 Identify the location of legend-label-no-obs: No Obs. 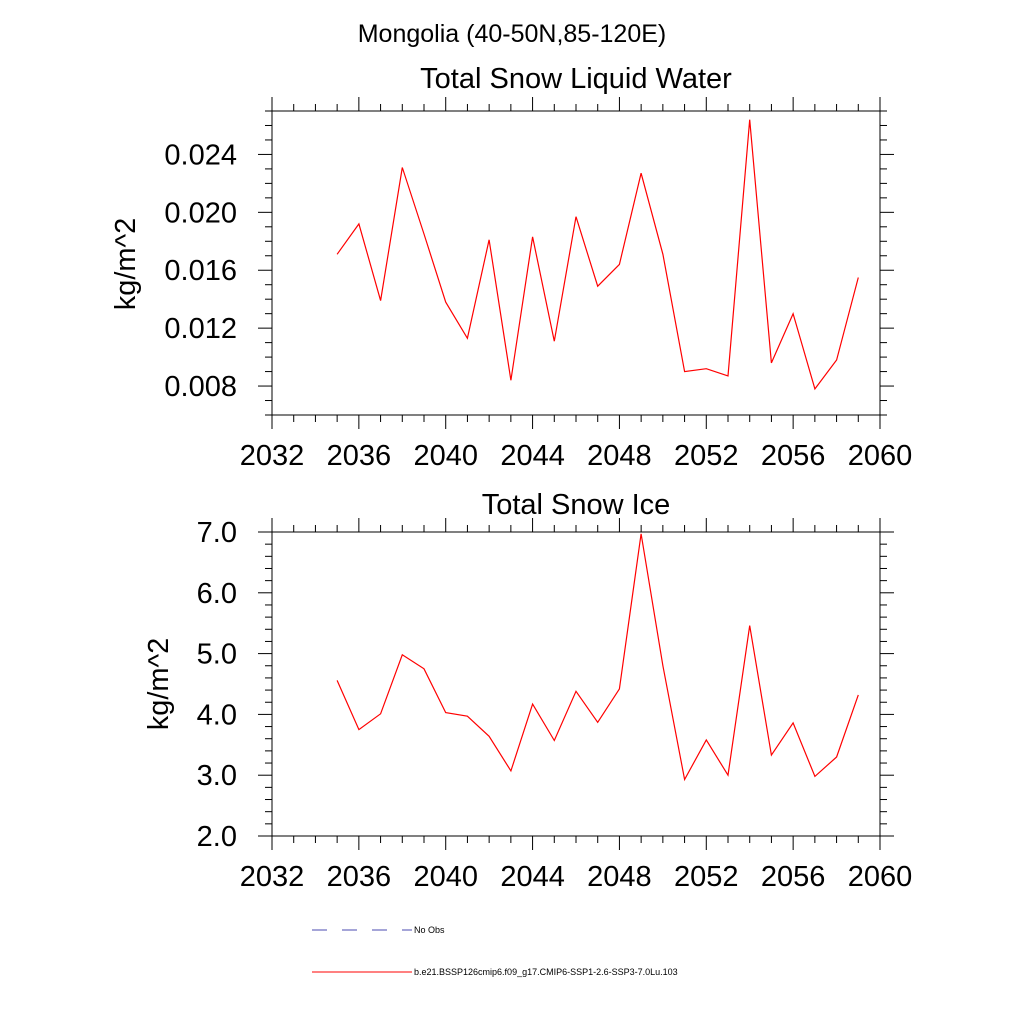
(429, 930).